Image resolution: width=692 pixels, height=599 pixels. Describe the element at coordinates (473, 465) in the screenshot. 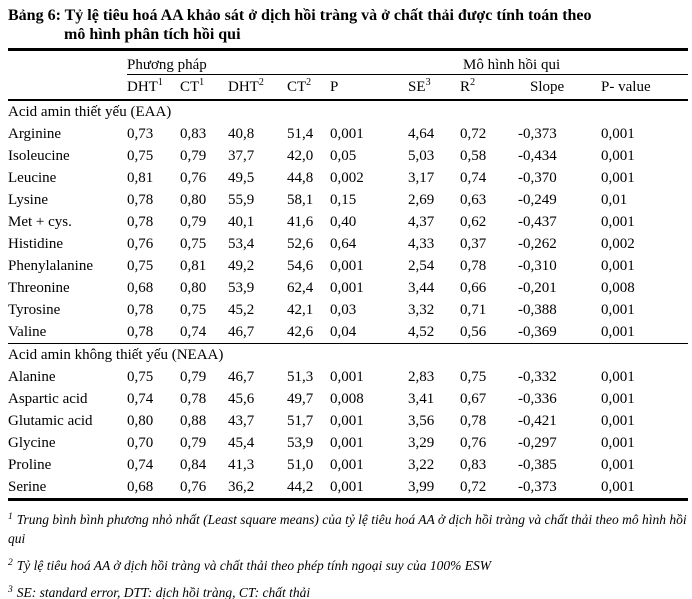

I see `data-cell: 0,83` at that location.